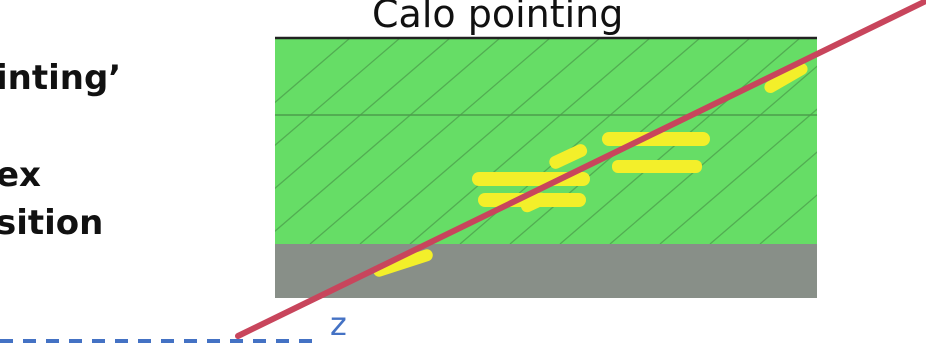  Describe the element at coordinates (20, 175) in the screenshot. I see `left-text-line-2: ex` at that location.